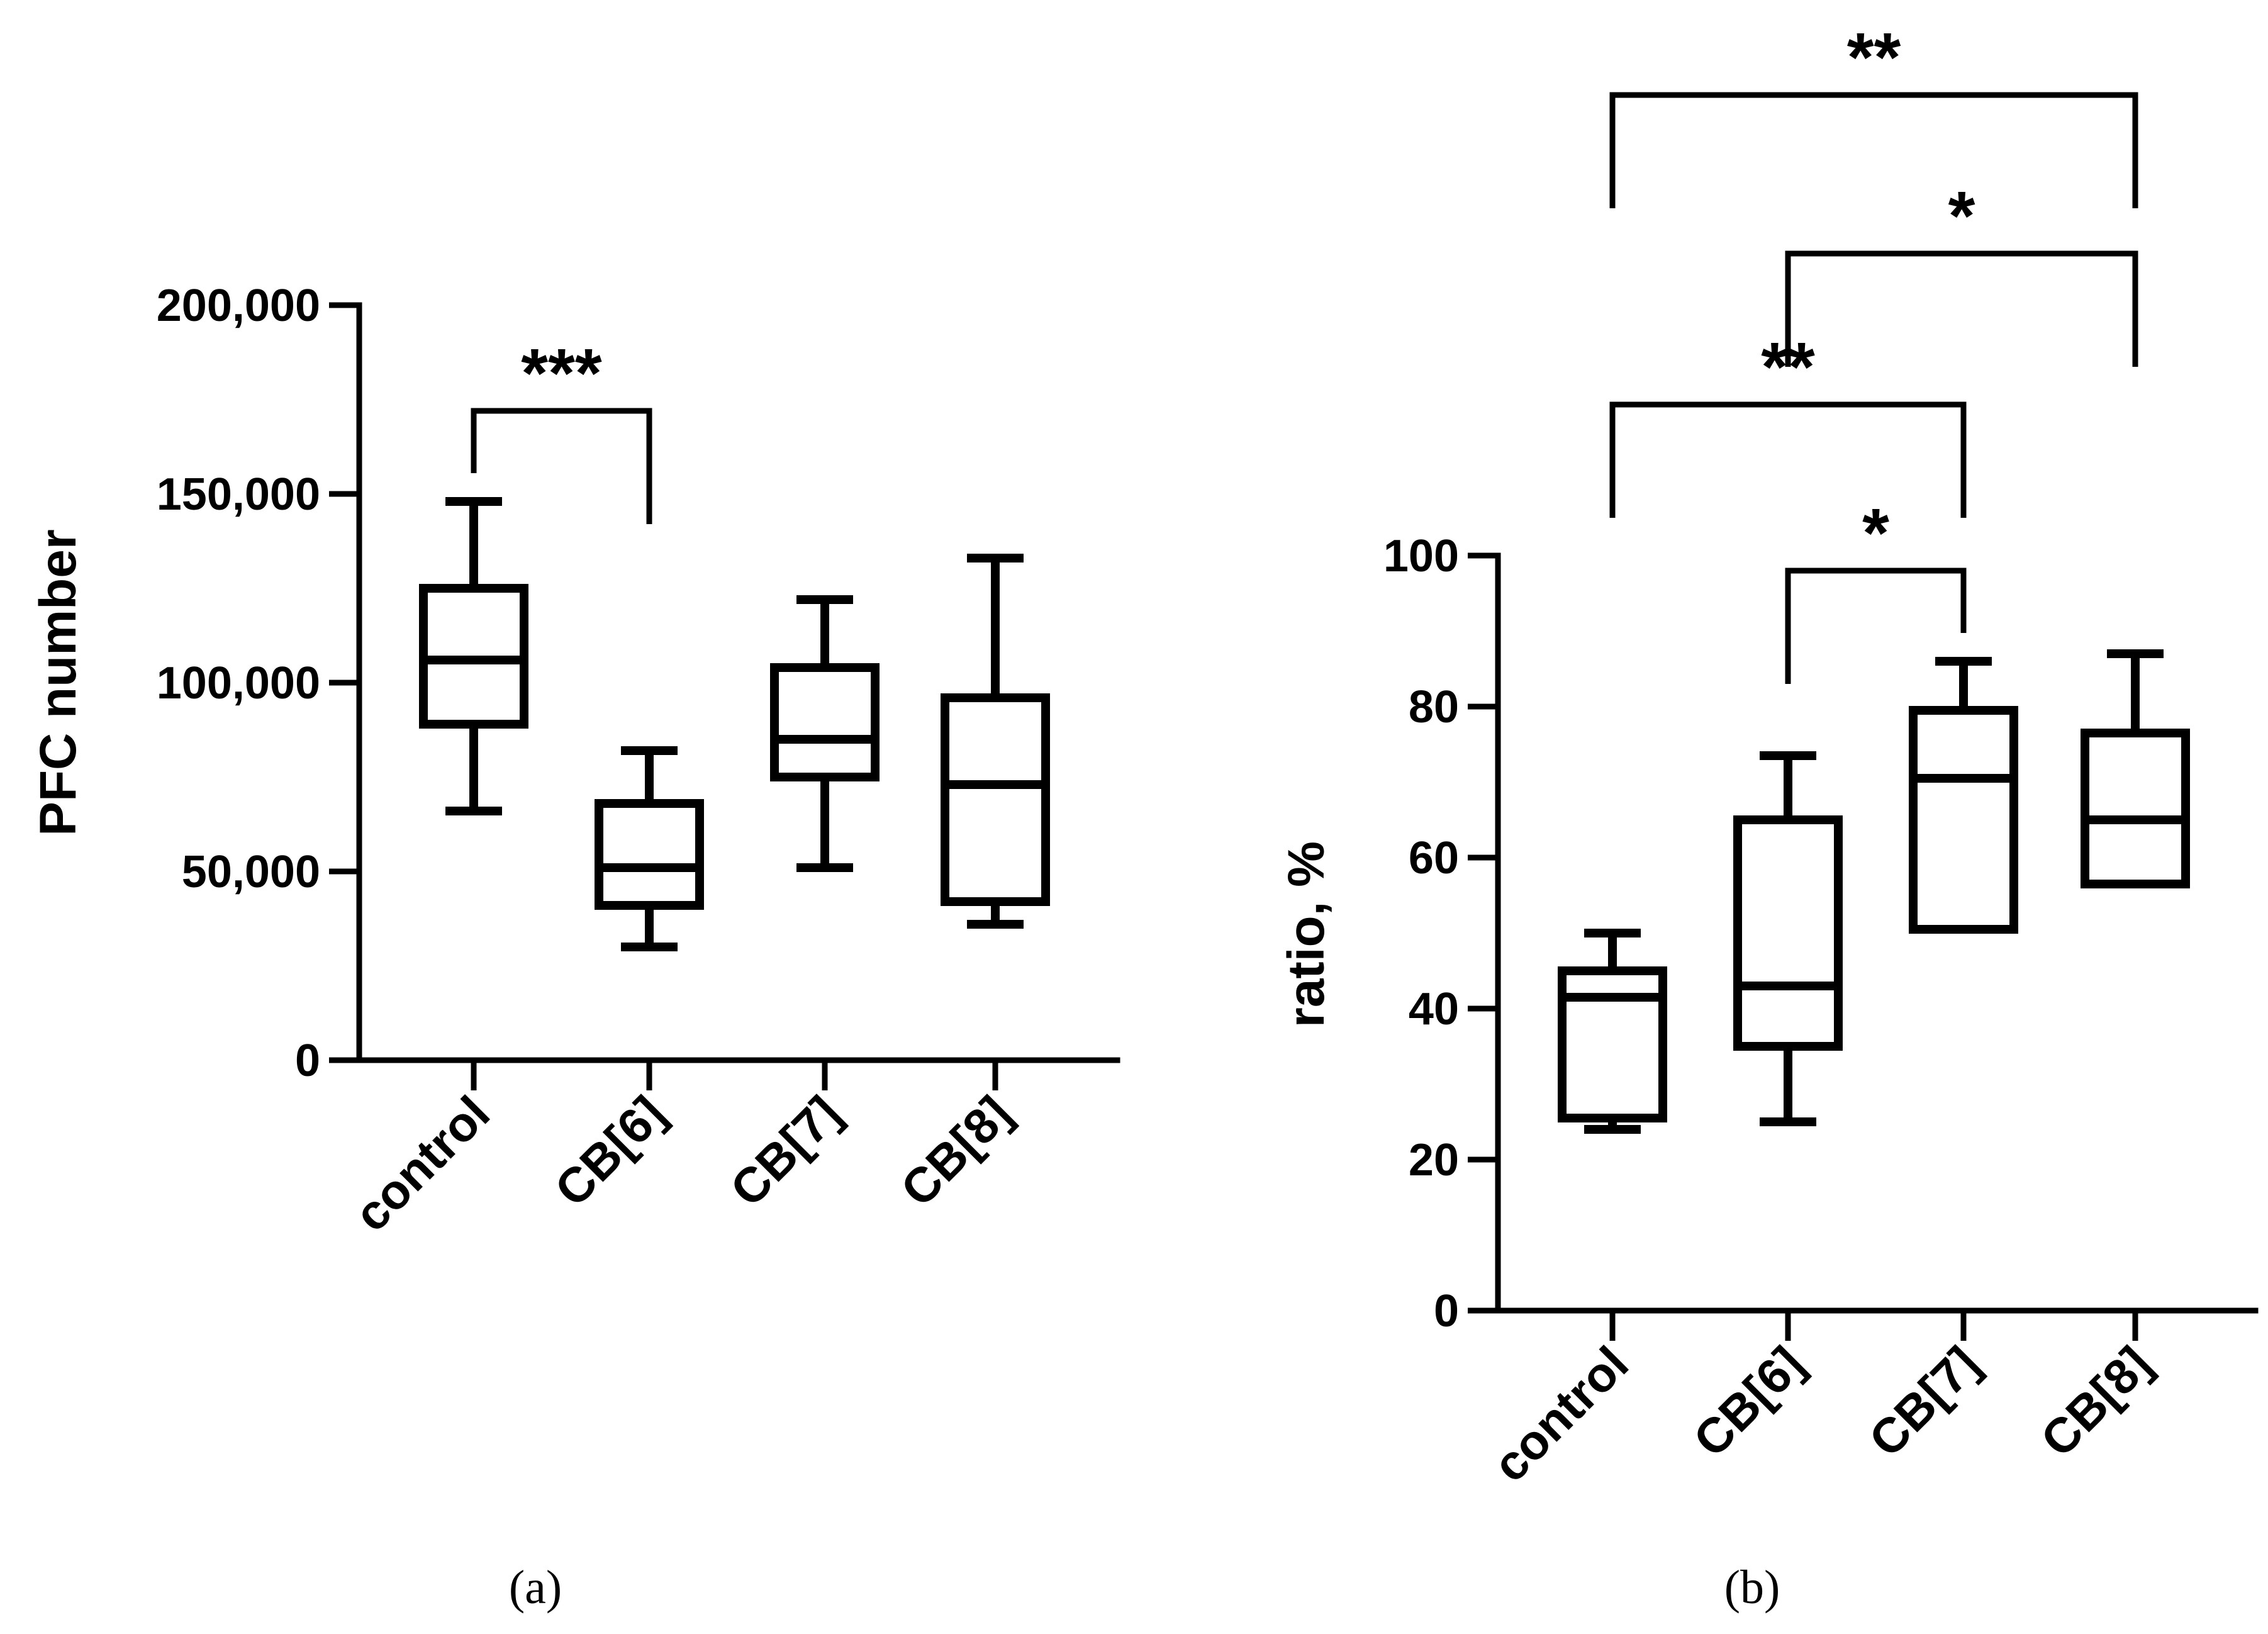 This screenshot has width=2268, height=1634. Describe the element at coordinates (58, 682) in the screenshot. I see `y-axis-title: PFC number` at that location.